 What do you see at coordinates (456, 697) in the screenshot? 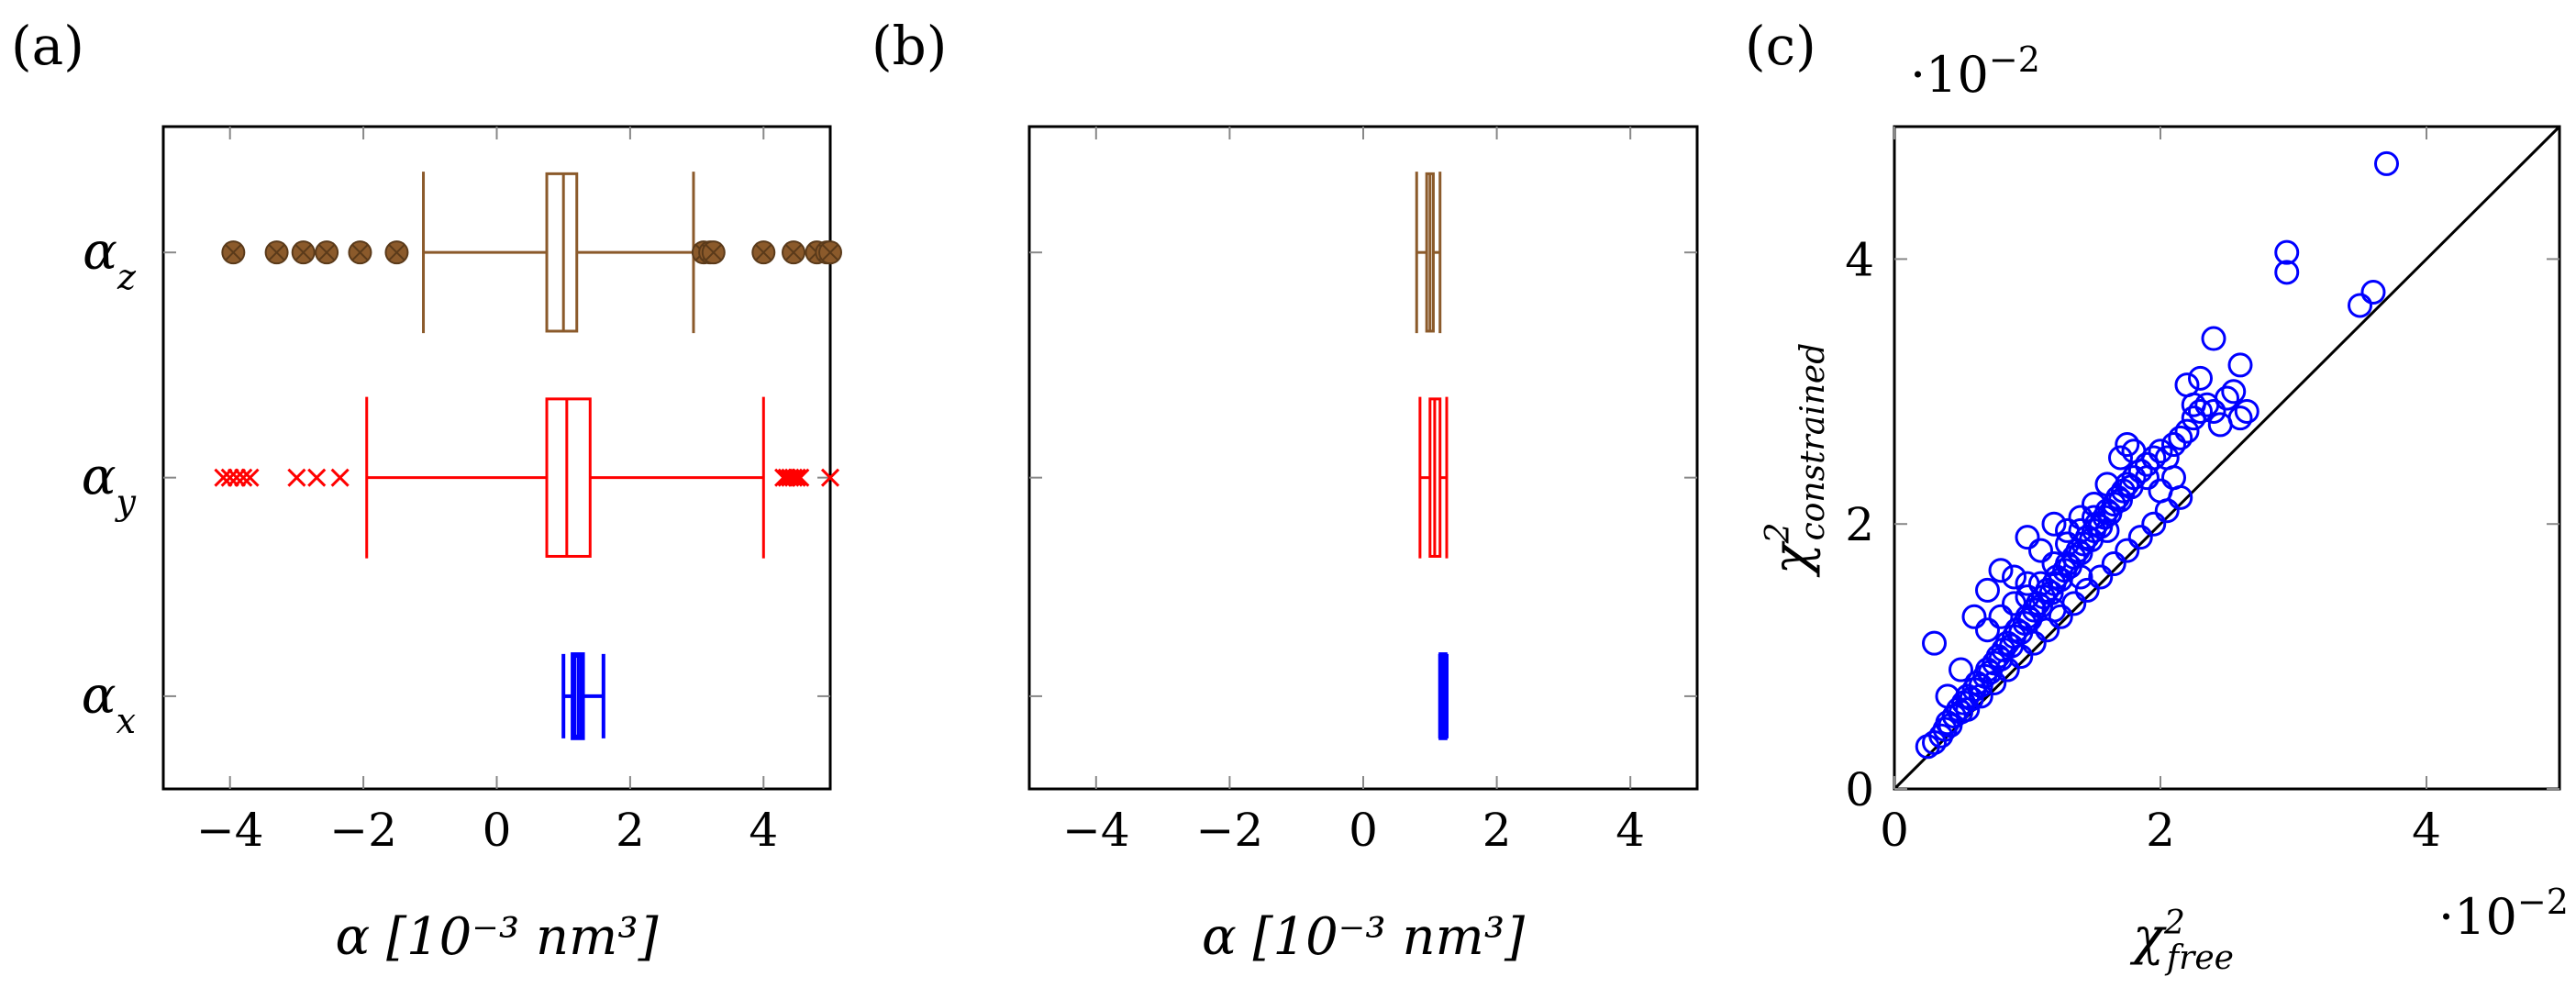
I see `box-series-αx: αx` at bounding box center [456, 697].